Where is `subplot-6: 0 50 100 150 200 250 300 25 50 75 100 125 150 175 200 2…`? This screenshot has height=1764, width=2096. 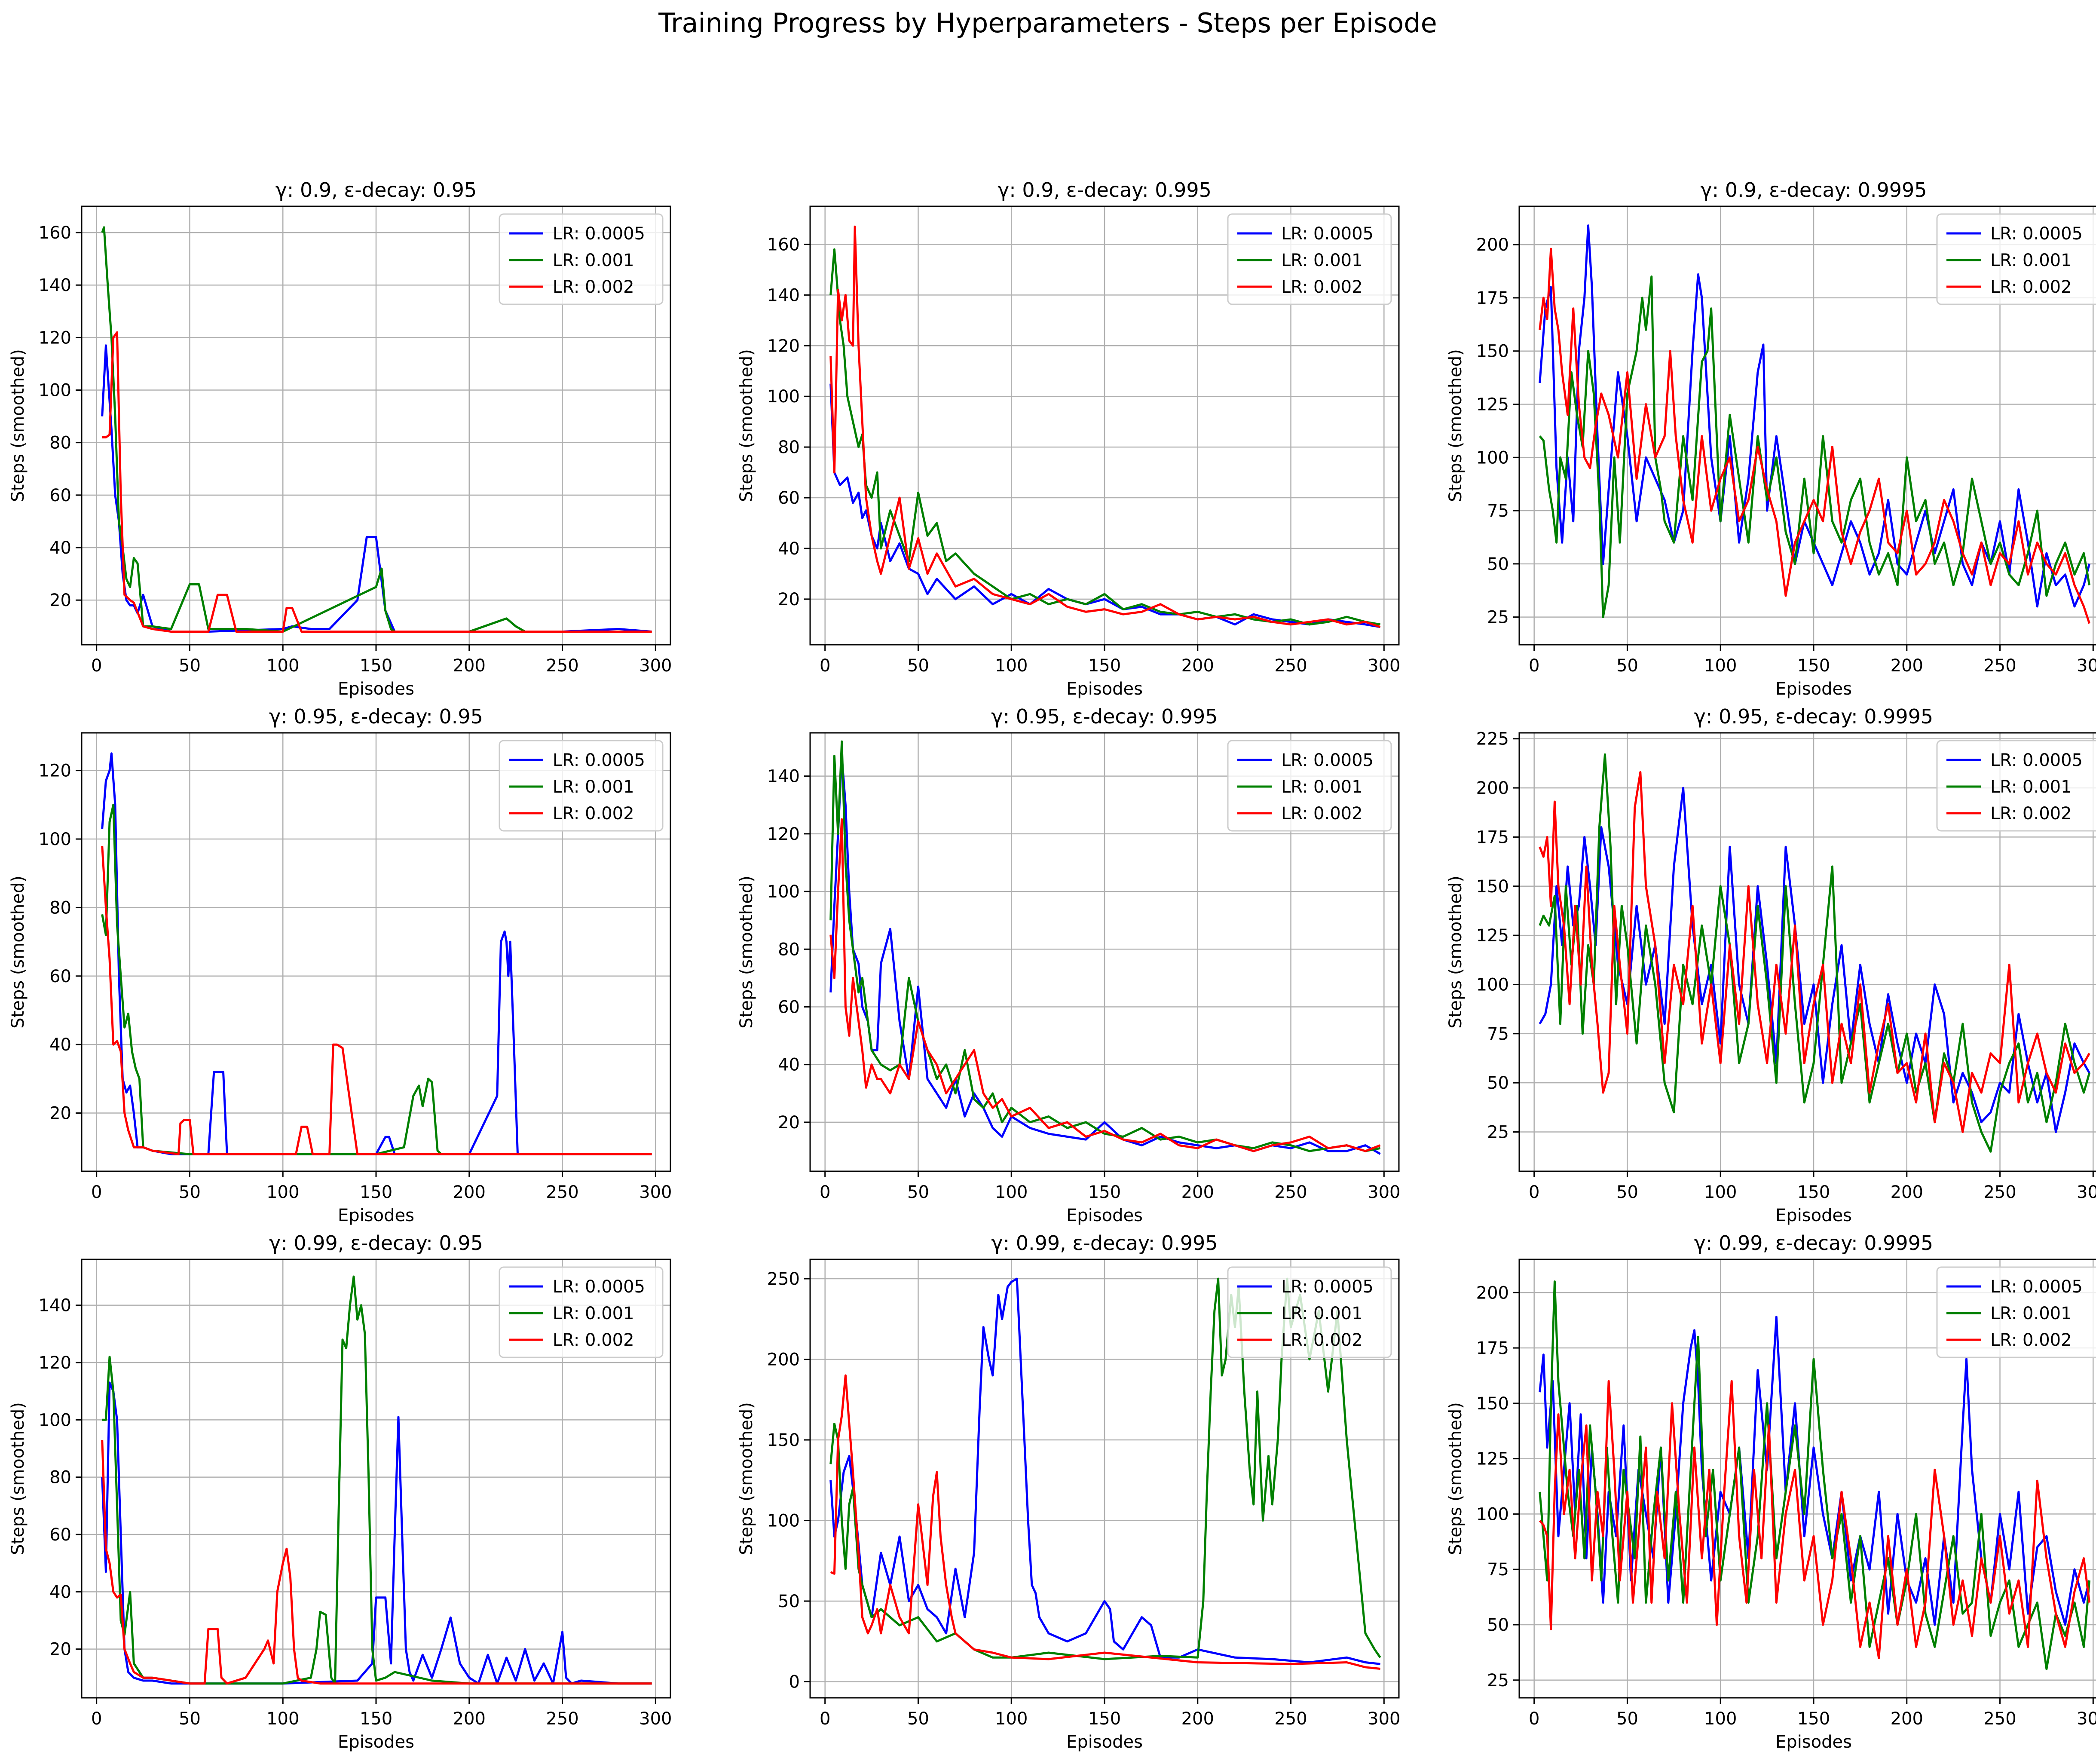 subplot-6: 0 50 100 150 200 250 300 25 50 75 100 125 150 175 200 2… is located at coordinates (1771, 965).